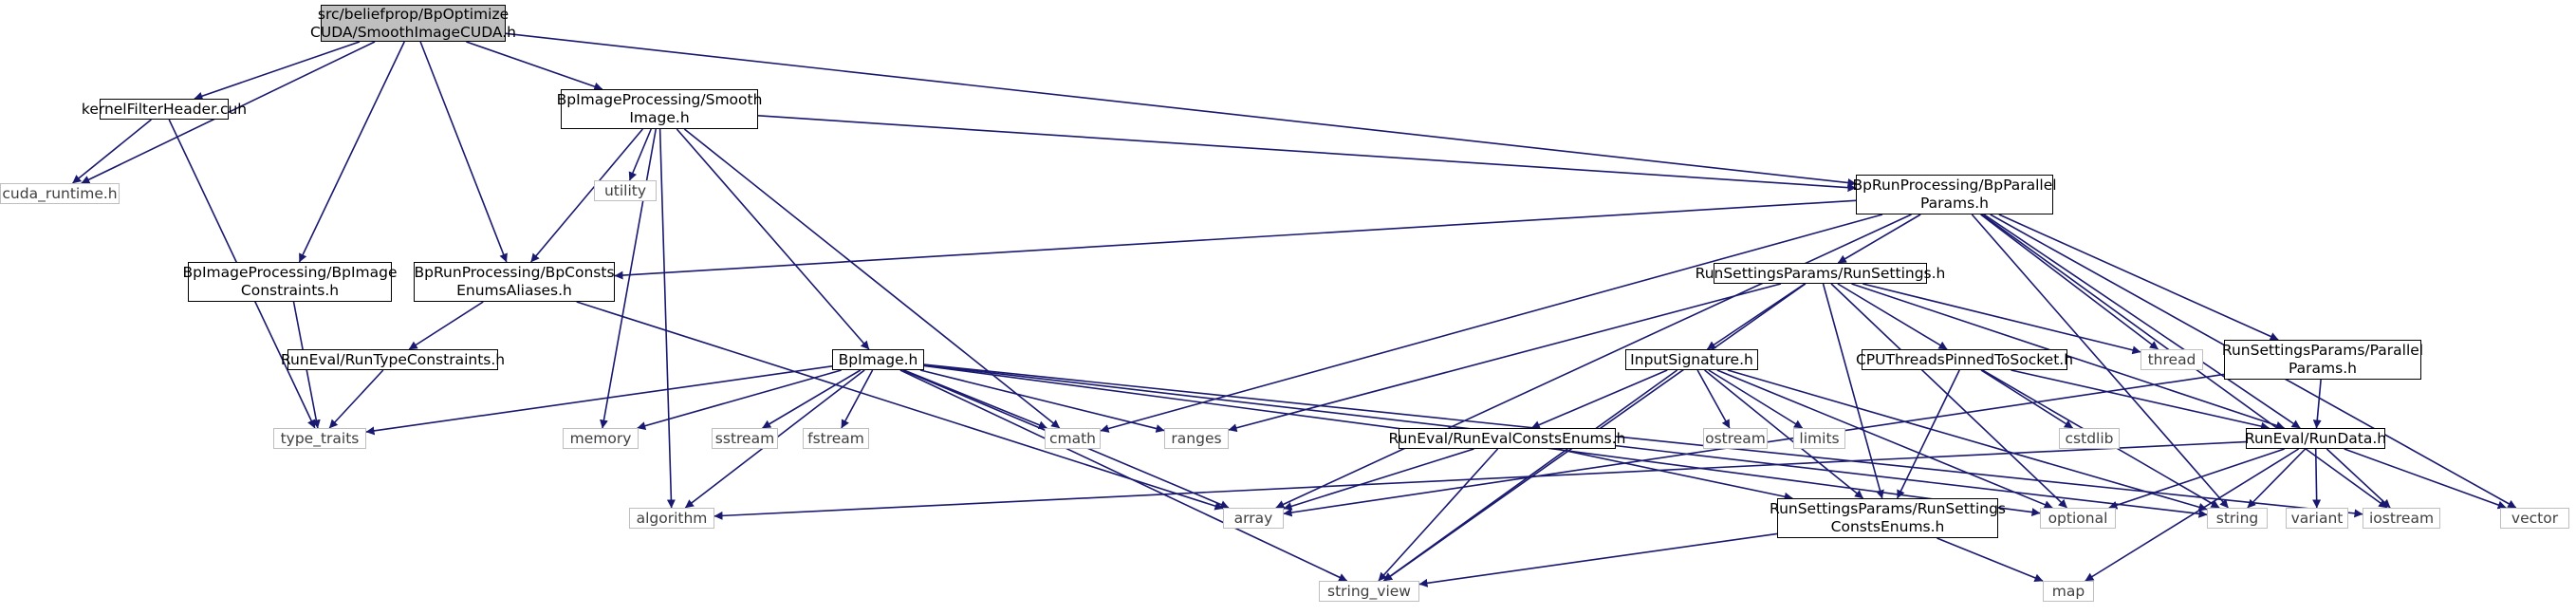 This screenshot has width=2576, height=615. Describe the element at coordinates (1756, 399) in the screenshot. I see `edge-inputSignature-to-limits` at that location.